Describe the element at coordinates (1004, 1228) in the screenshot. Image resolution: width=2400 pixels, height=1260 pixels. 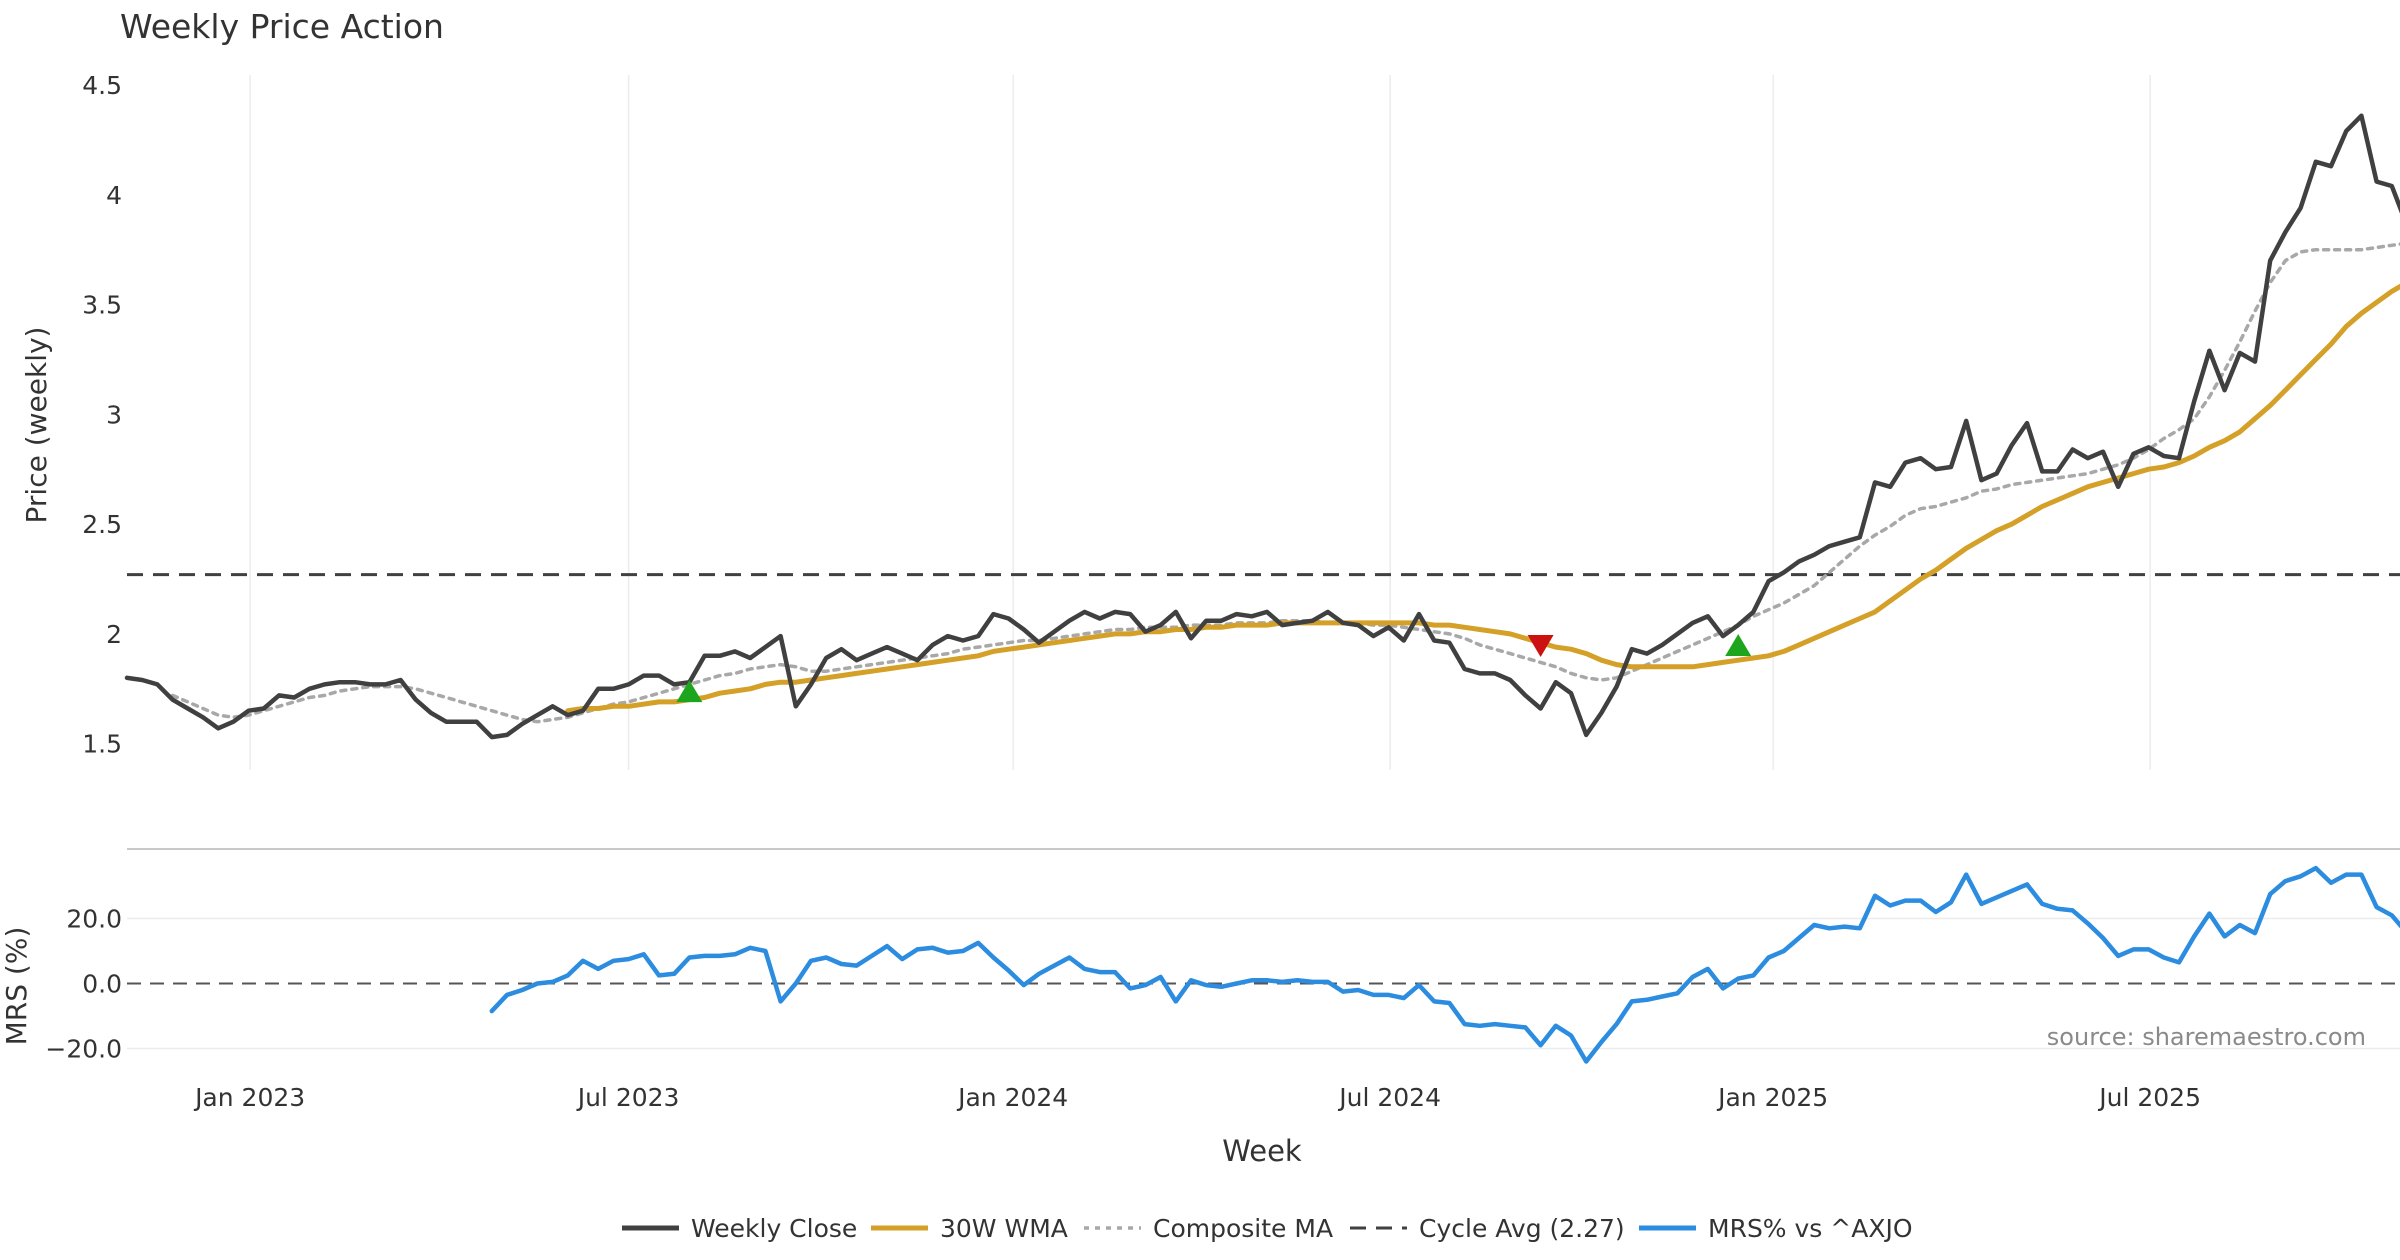
I see `legend-label: 30W WMA` at that location.